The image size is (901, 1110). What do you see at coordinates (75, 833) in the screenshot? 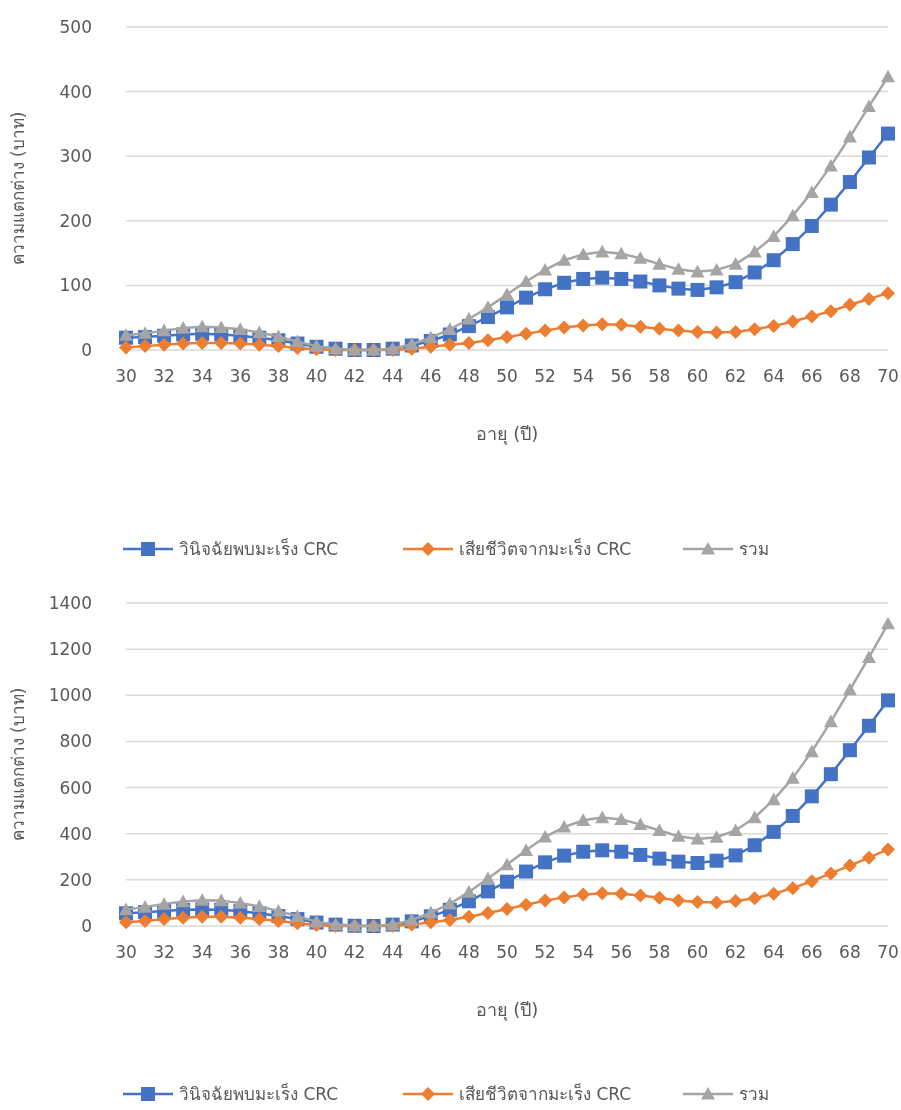
I see `y-tick-label: 400` at bounding box center [75, 833].